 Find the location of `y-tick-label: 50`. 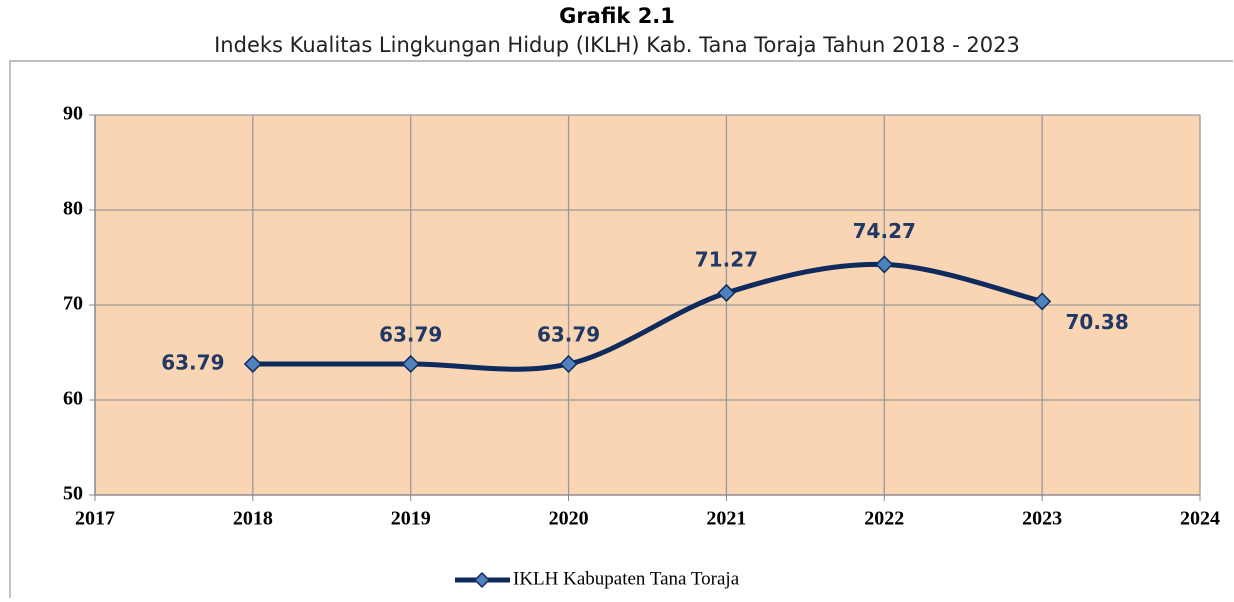

y-tick-label: 50 is located at coordinates (73, 494).